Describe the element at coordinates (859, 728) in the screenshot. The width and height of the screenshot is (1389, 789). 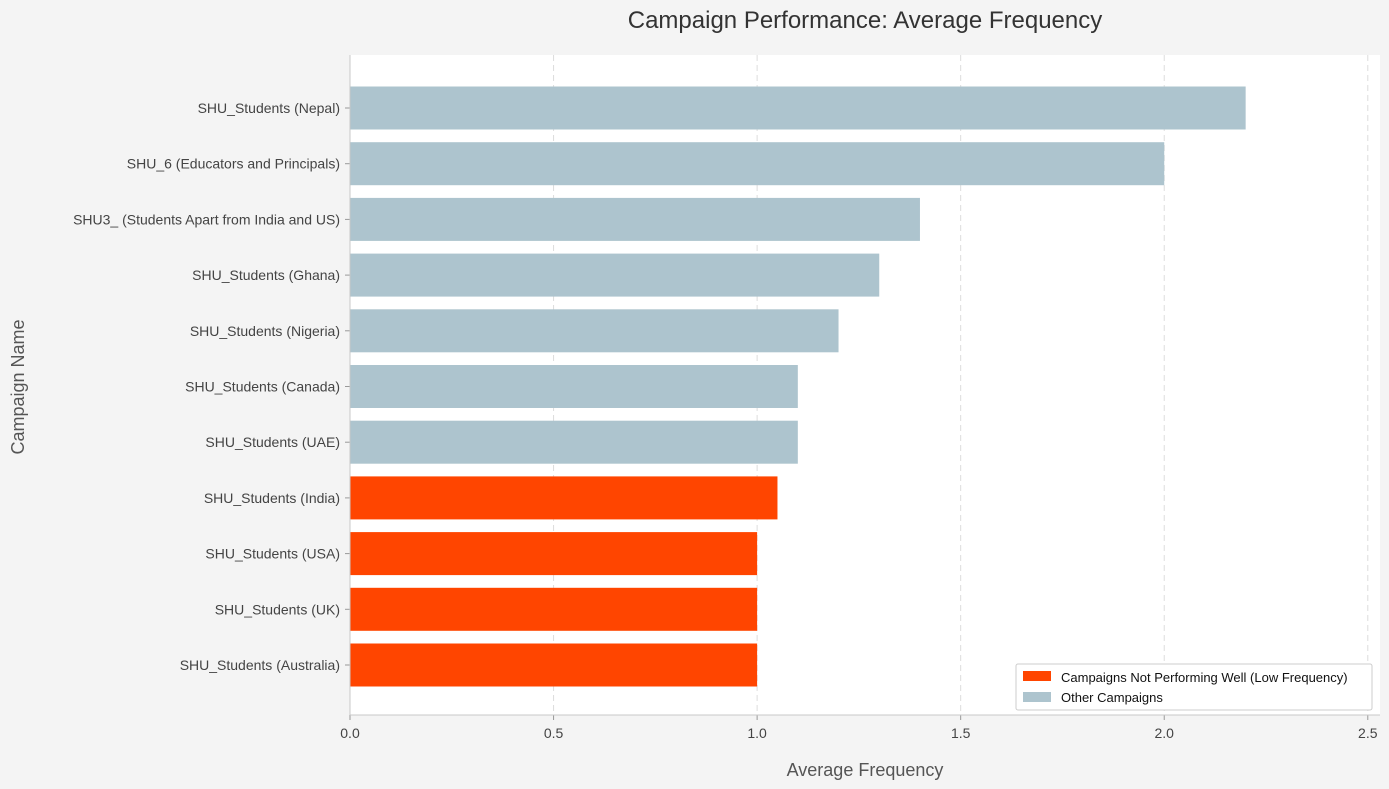
I see `x-axis-ticks: 0.0 0.5 1.0 1.5 2.0 2.5` at that location.